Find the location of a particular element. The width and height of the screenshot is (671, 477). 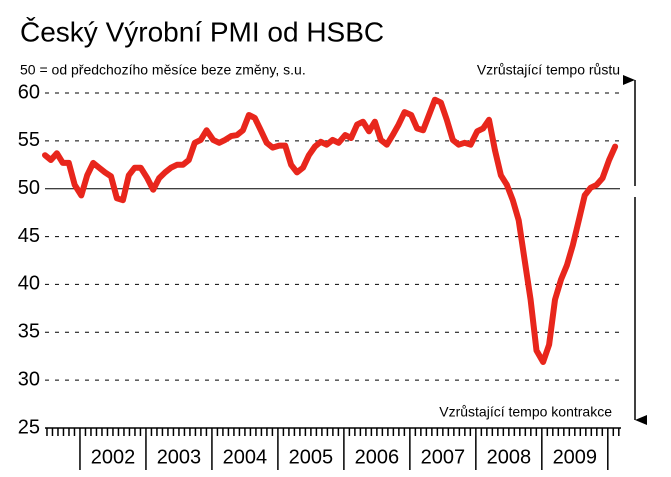

x-tick-label: 2003 is located at coordinates (179, 457).